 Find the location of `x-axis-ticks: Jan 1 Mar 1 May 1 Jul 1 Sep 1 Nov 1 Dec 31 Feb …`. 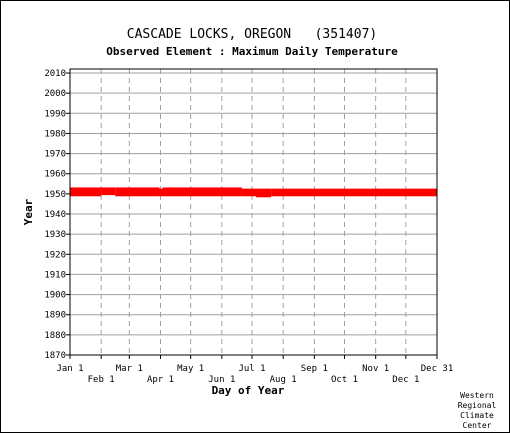

x-axis-ticks: Jan 1 Mar 1 May 1 Jul 1 Sep 1 Nov 1 Dec 31 Feb … is located at coordinates (254, 370).